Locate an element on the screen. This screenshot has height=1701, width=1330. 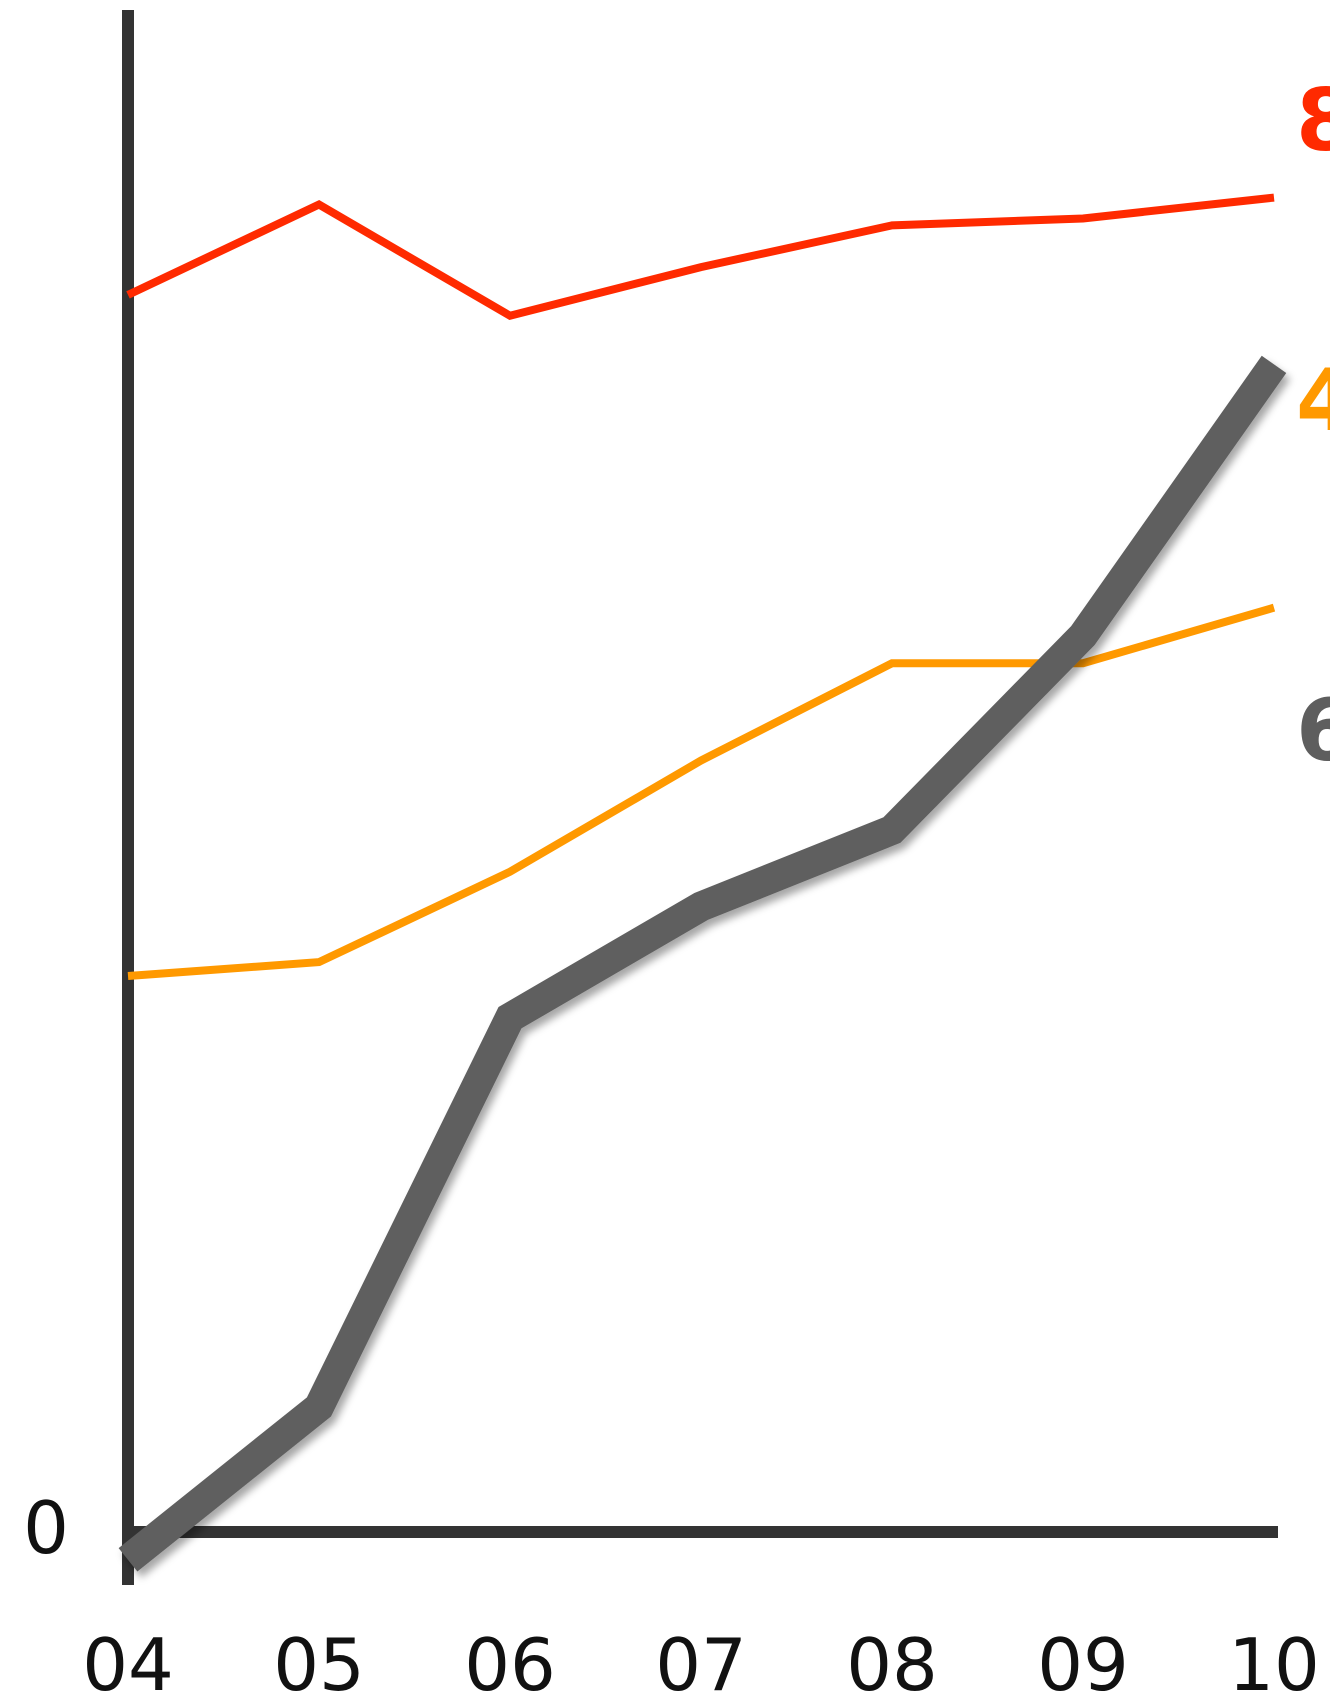
x-tick-label: 10 is located at coordinates (1274, 1662).